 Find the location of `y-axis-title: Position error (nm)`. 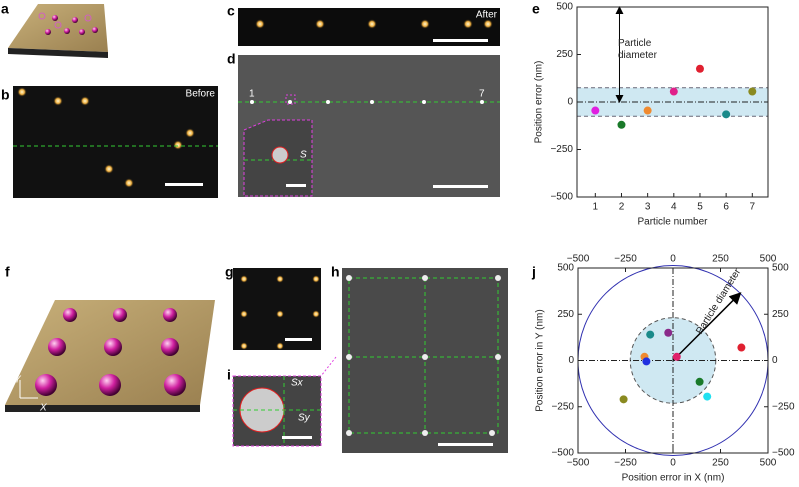

y-axis-title: Position error (nm) is located at coordinates (539, 102).